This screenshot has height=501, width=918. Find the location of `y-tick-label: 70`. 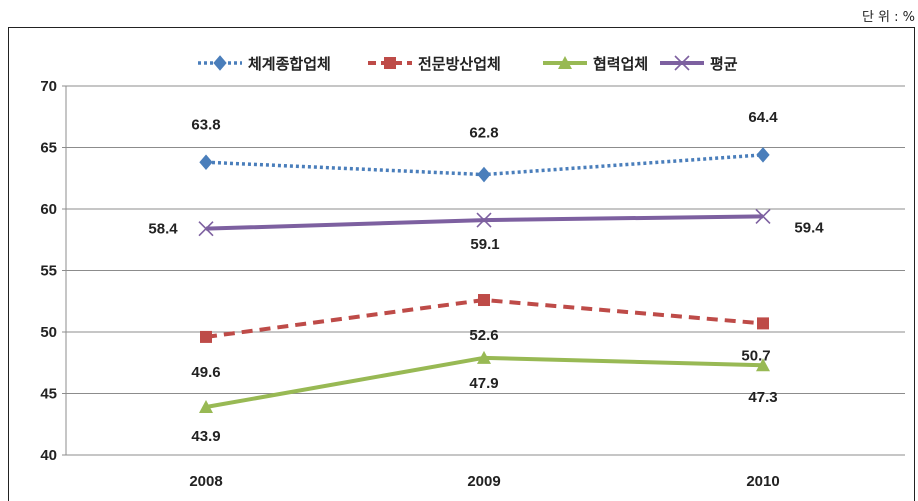

y-tick-label: 70 is located at coordinates (48, 86).